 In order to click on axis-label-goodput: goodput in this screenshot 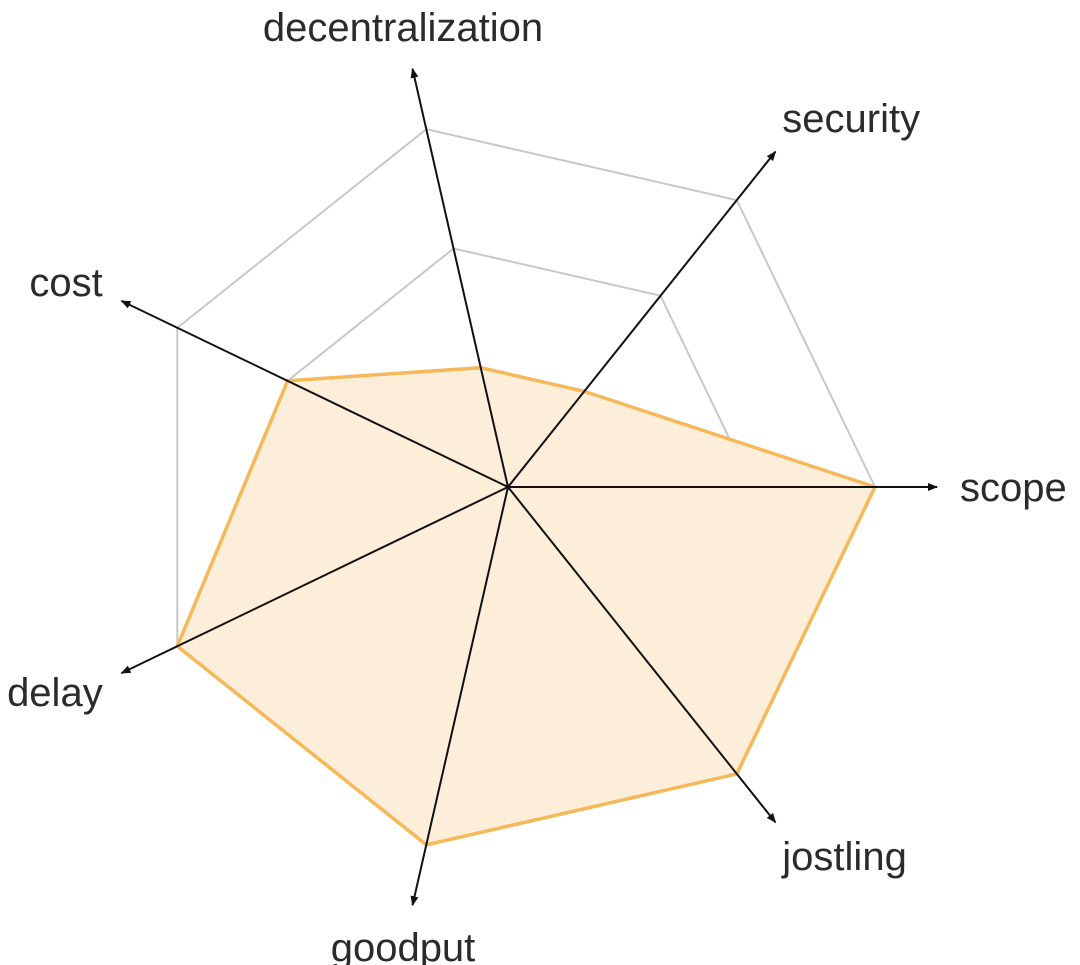, I will do `click(403, 945)`.